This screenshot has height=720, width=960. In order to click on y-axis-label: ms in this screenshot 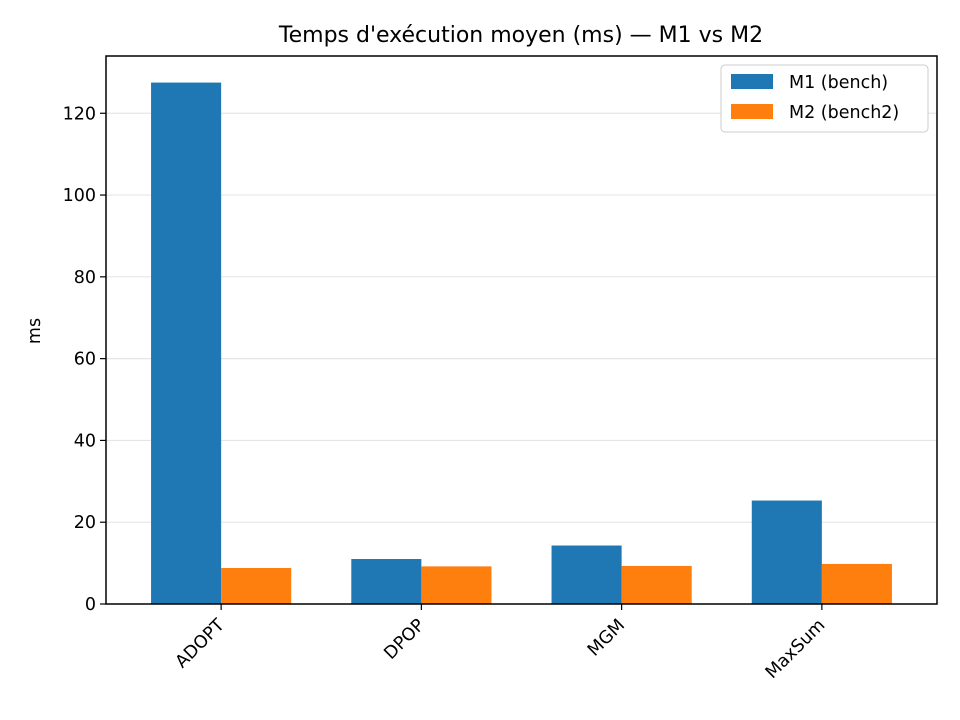, I will do `click(35, 331)`.